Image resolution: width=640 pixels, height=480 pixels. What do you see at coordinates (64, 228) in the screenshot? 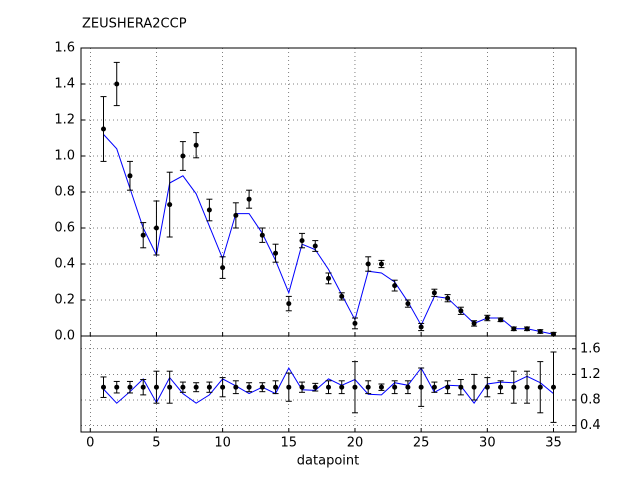
I see `y-tick-label: 0.6` at bounding box center [64, 228].